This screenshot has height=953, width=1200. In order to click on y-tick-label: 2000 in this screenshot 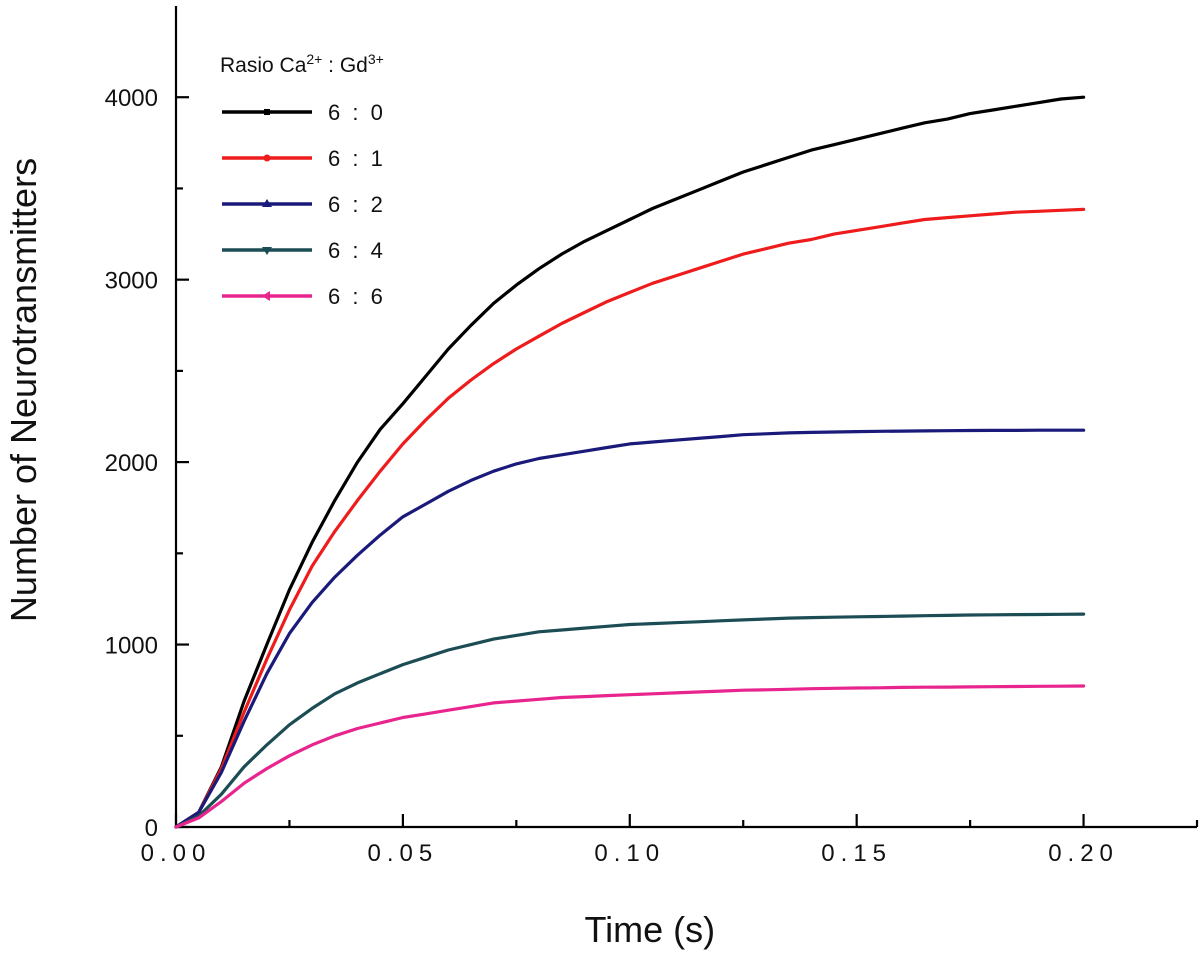, I will do `click(131, 463)`.